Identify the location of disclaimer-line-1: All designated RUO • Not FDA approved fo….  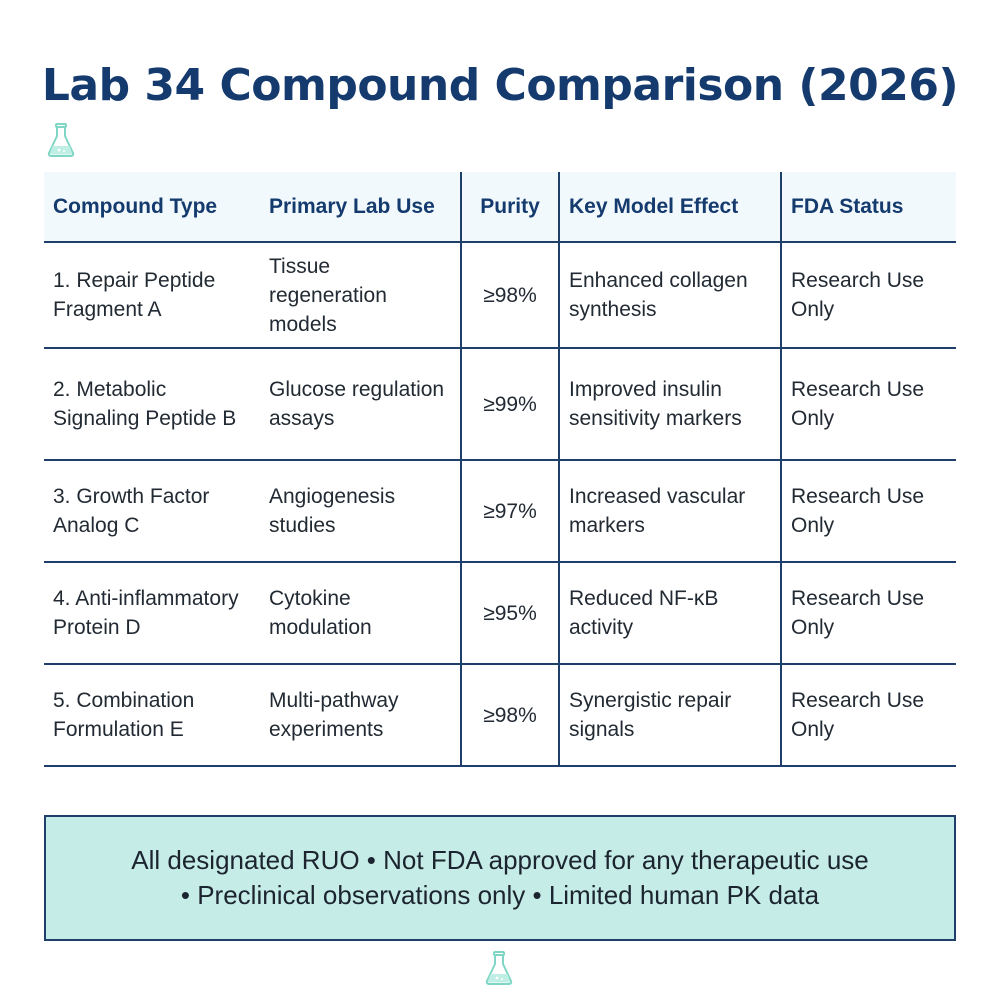
(500, 860).